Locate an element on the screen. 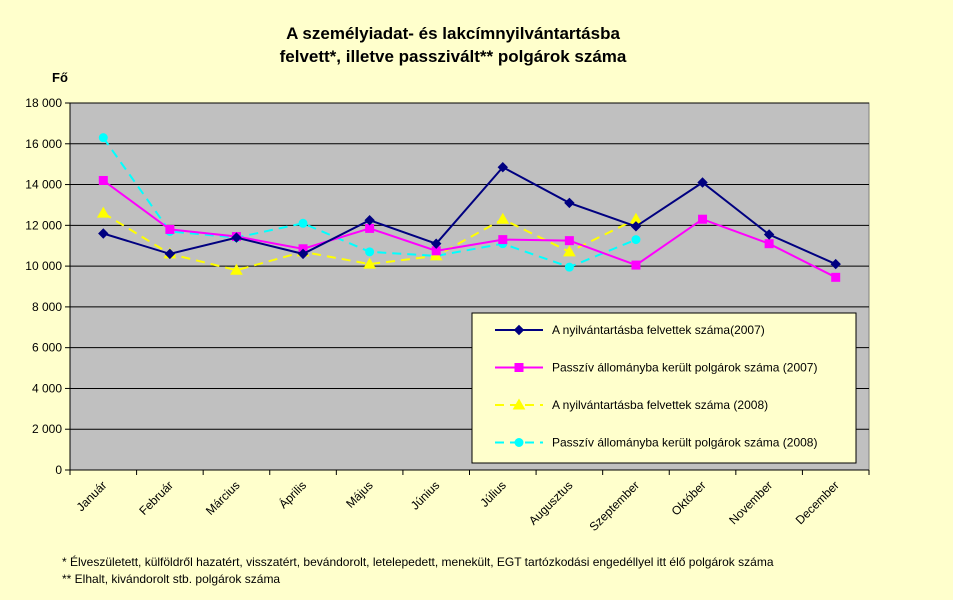 The height and width of the screenshot is (600, 953). y-tick-label: 2 000 is located at coordinates (47, 429).